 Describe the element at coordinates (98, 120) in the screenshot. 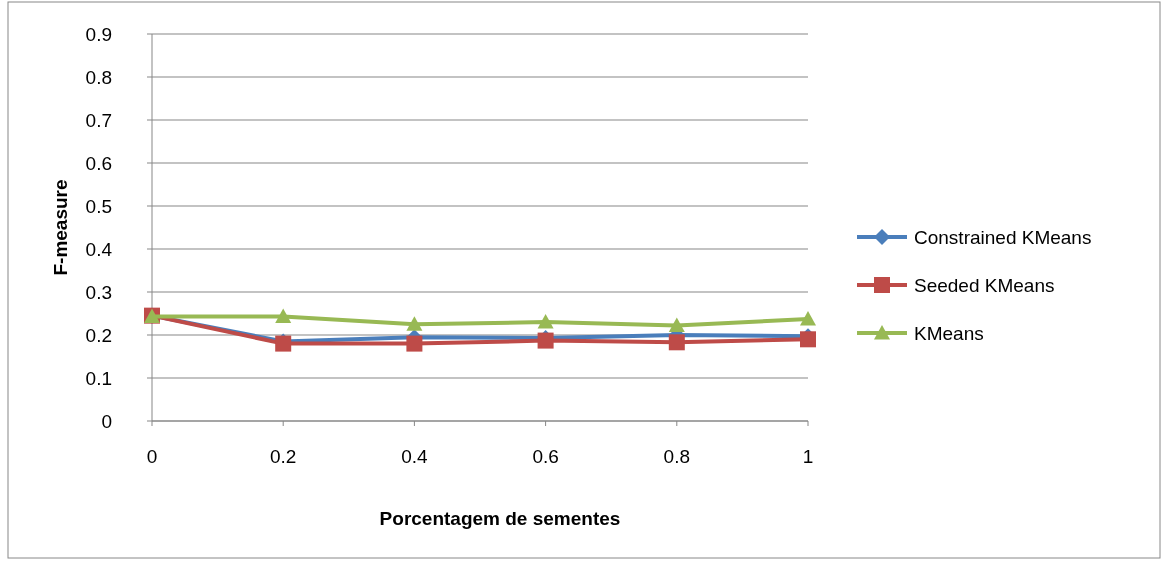

I see `y-tick-label: 0.7` at that location.